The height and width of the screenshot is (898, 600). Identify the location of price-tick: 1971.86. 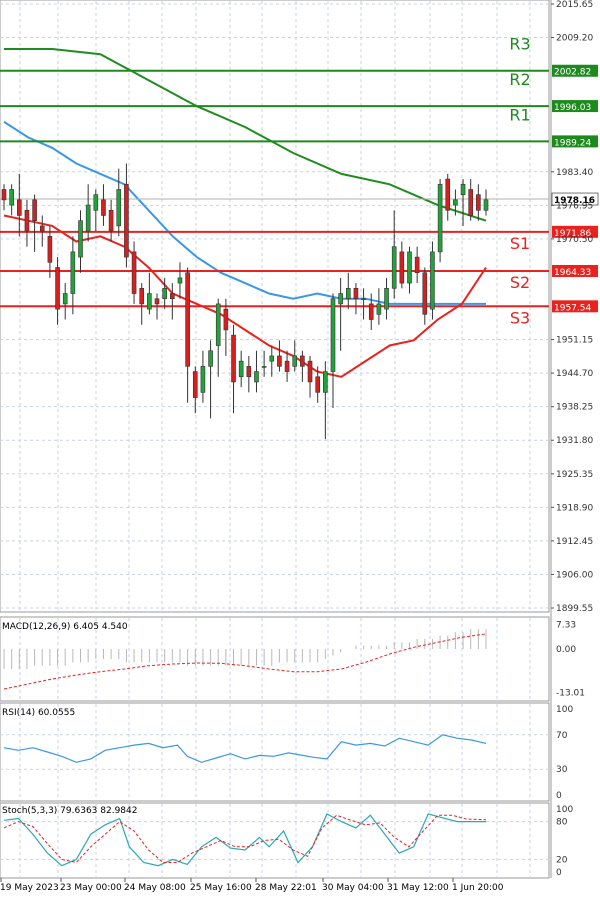
(572, 234).